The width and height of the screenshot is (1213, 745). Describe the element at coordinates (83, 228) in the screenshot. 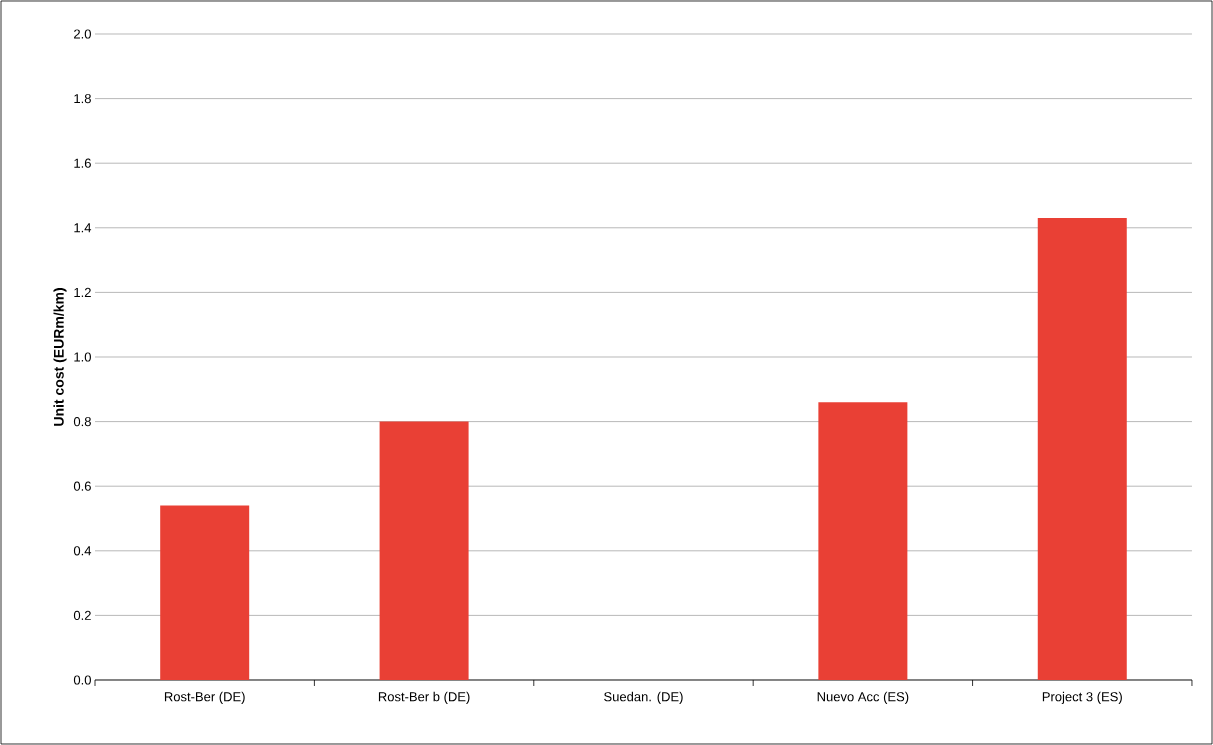

I see `y-tick-label: 1.4` at that location.